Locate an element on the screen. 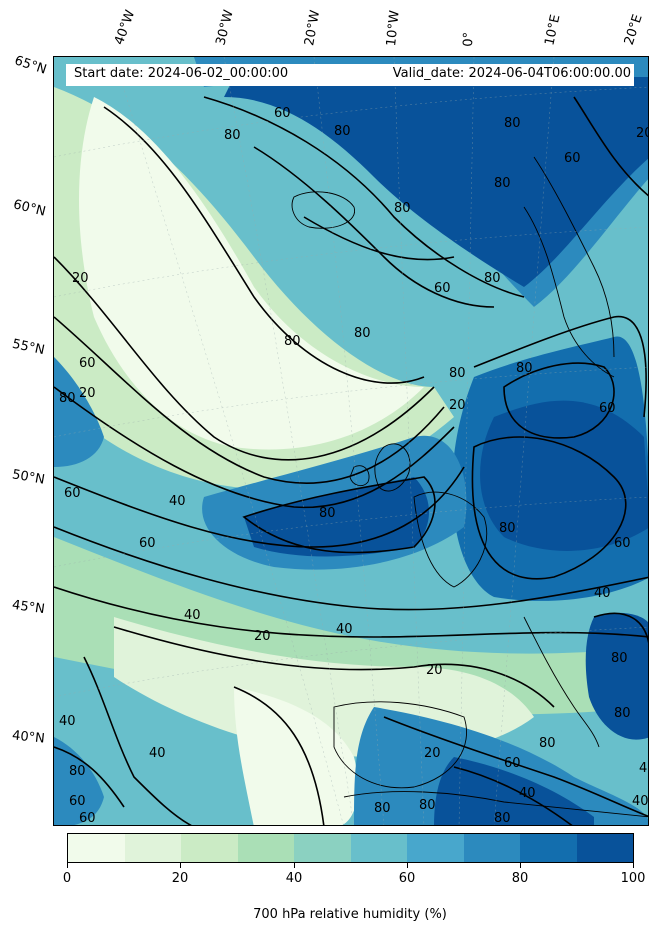  colorbar-tick-label: 60 is located at coordinates (407, 878).